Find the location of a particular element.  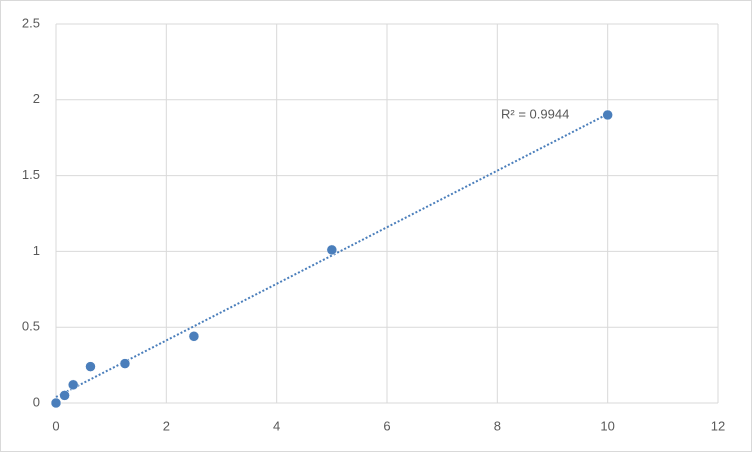

x-tick-label: 0 is located at coordinates (55, 425).